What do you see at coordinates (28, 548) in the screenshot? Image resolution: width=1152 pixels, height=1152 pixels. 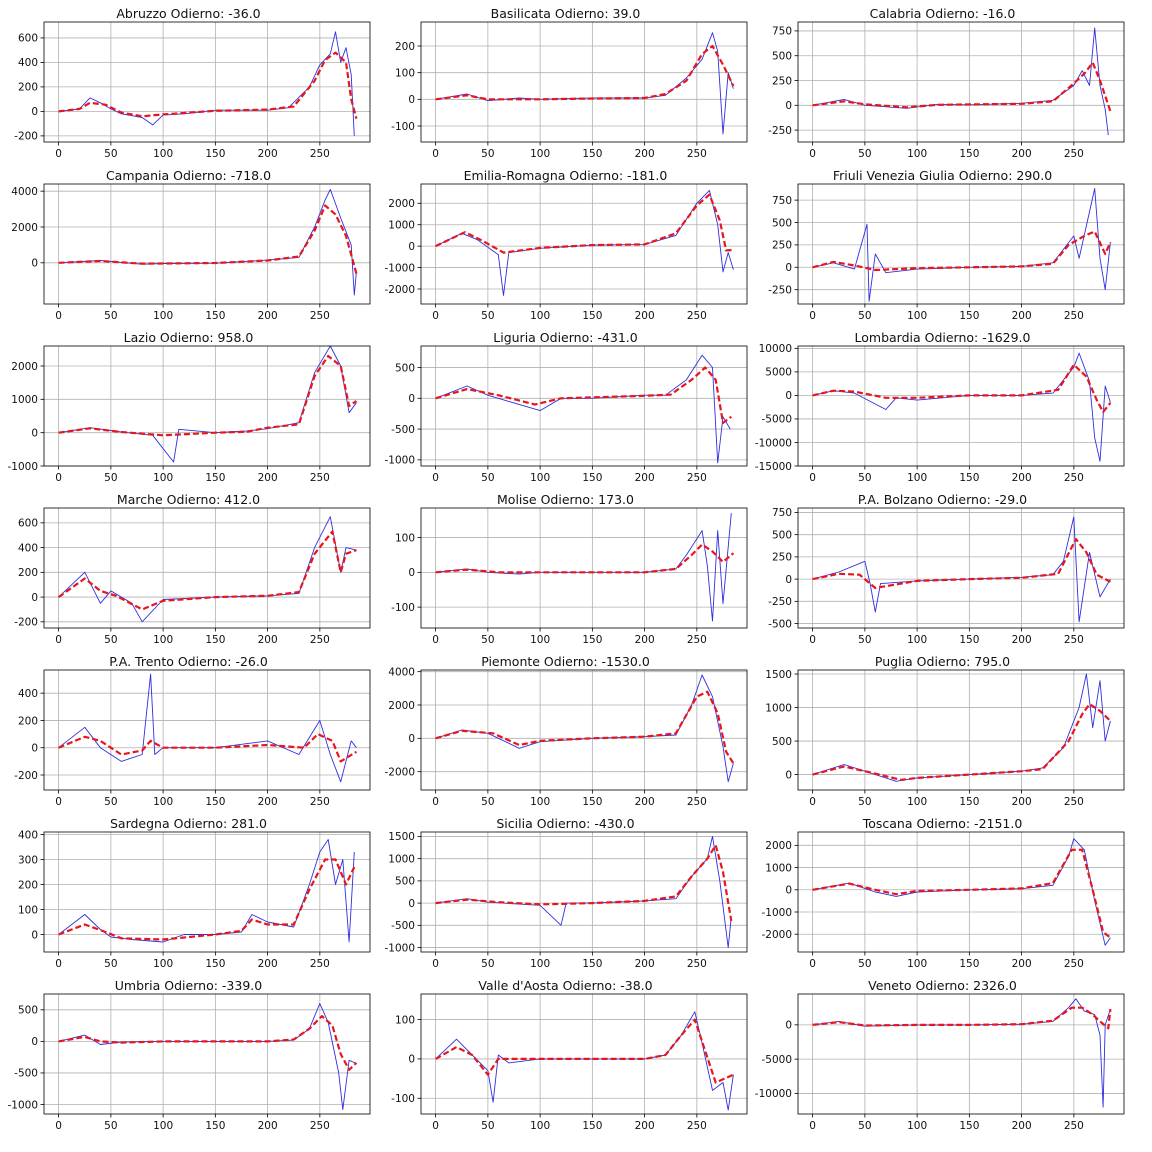 I see `y-tick-label: 400` at bounding box center [28, 548].